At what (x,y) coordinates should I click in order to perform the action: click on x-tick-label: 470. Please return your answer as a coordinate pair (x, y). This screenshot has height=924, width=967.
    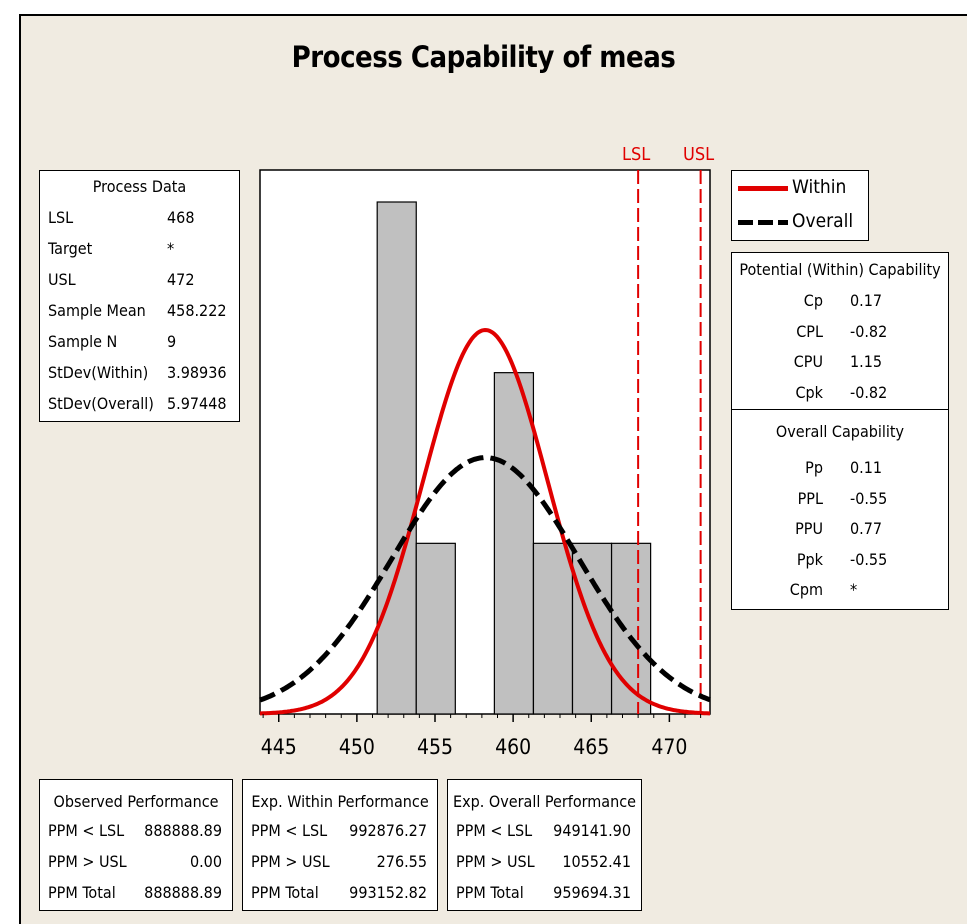
    Looking at the image, I should click on (669, 747).